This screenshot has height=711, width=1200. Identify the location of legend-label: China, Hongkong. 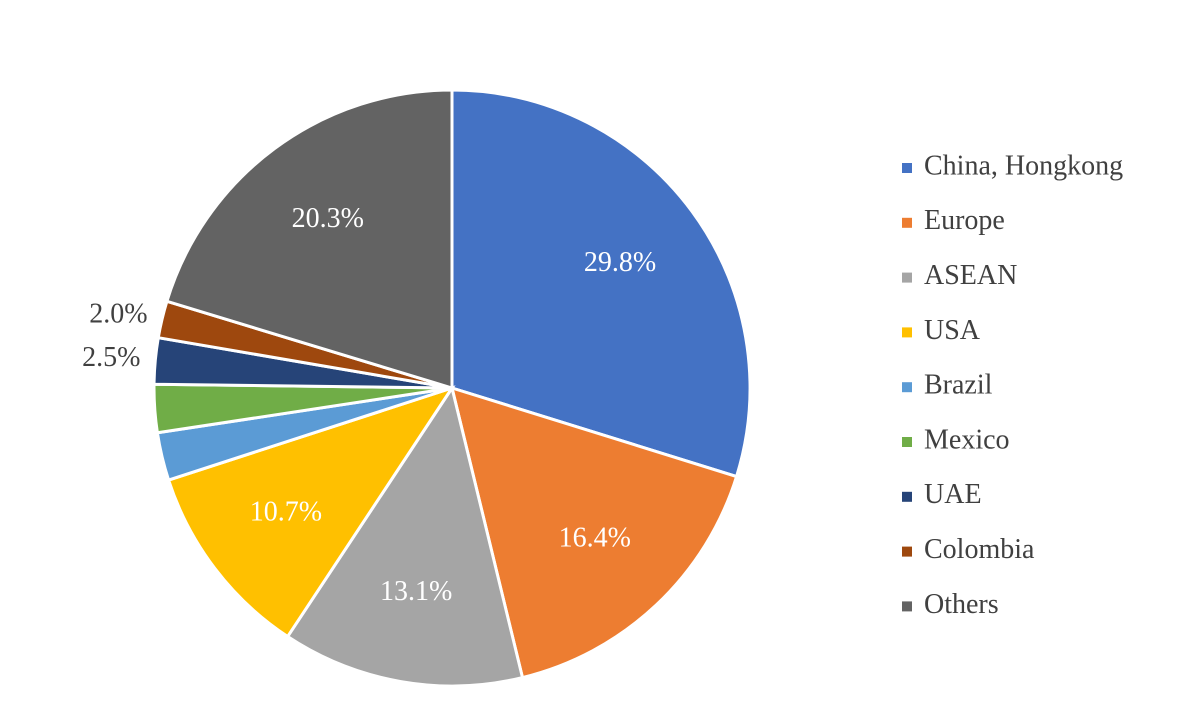
(1023, 165).